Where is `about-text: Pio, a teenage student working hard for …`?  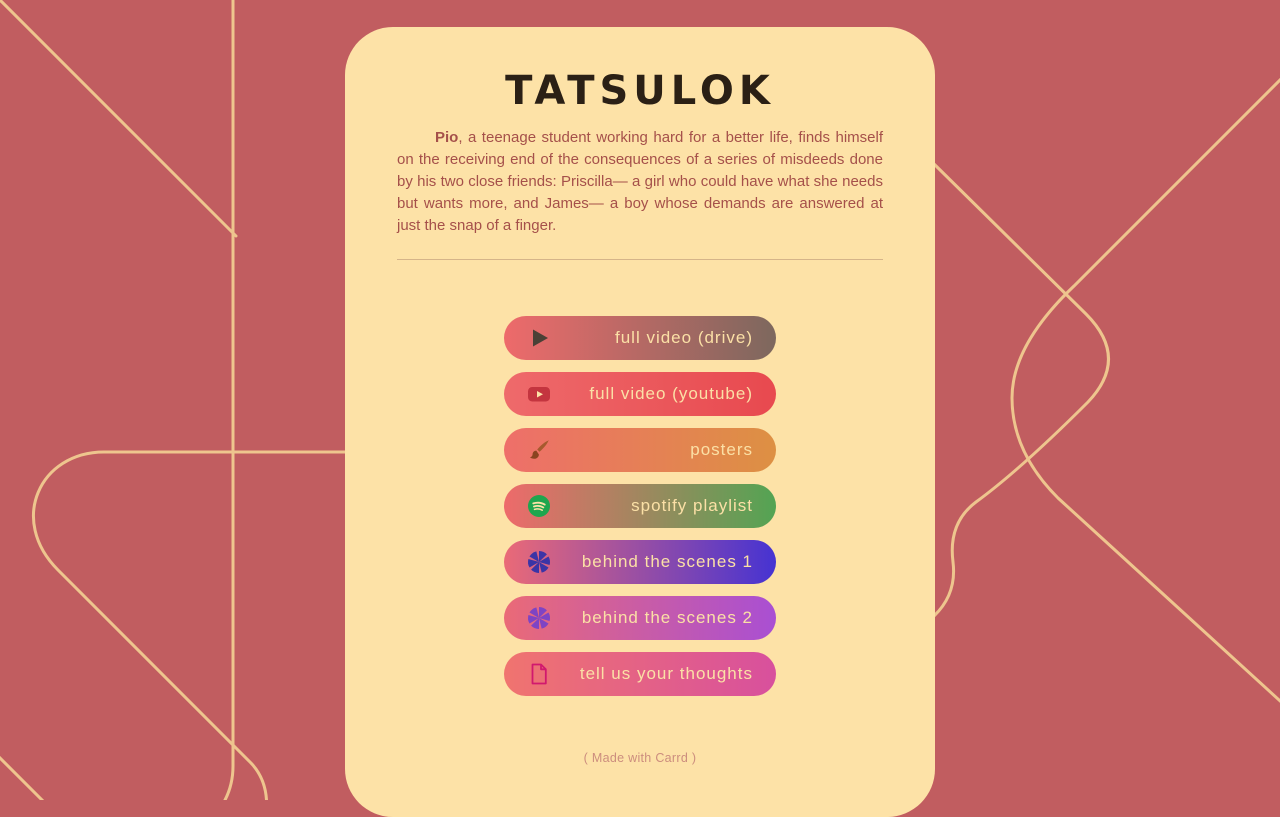 about-text: Pio, a teenage student working hard for … is located at coordinates (640, 182).